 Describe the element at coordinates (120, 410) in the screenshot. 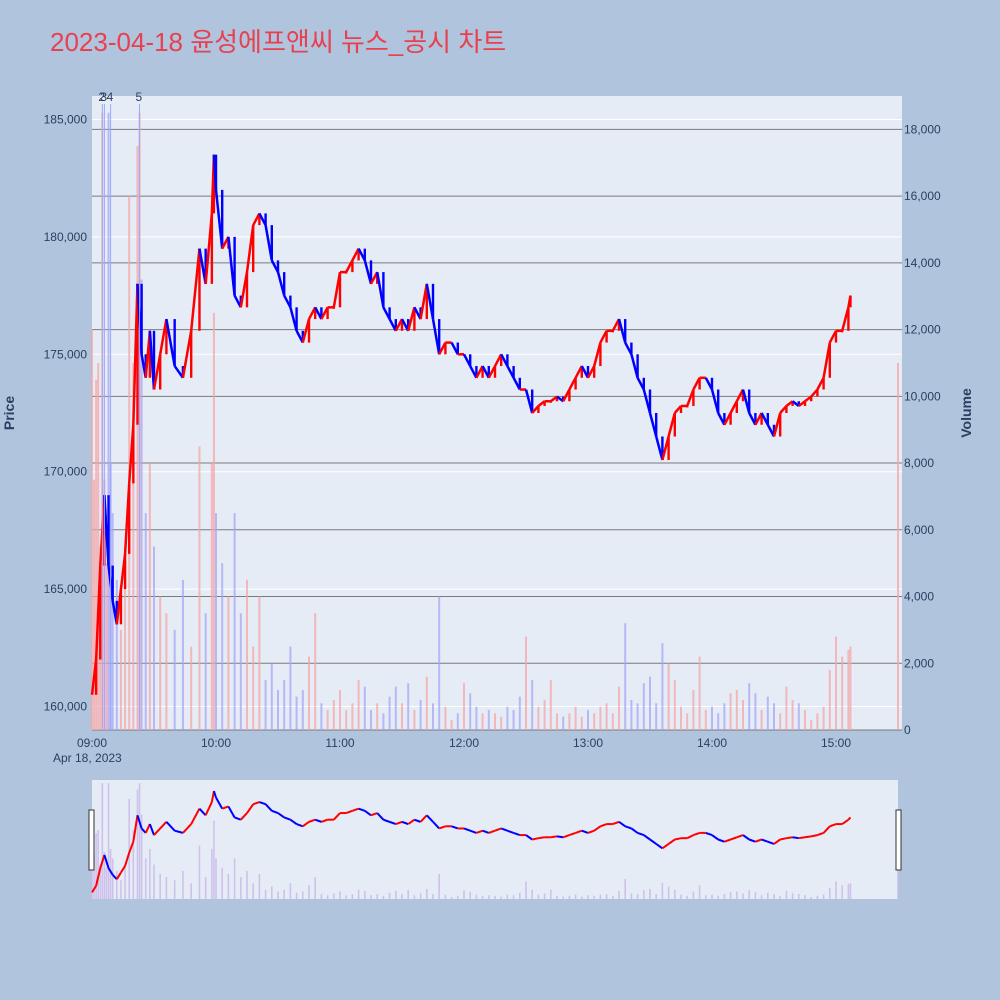

I see `news-markers: 23 4 5` at that location.